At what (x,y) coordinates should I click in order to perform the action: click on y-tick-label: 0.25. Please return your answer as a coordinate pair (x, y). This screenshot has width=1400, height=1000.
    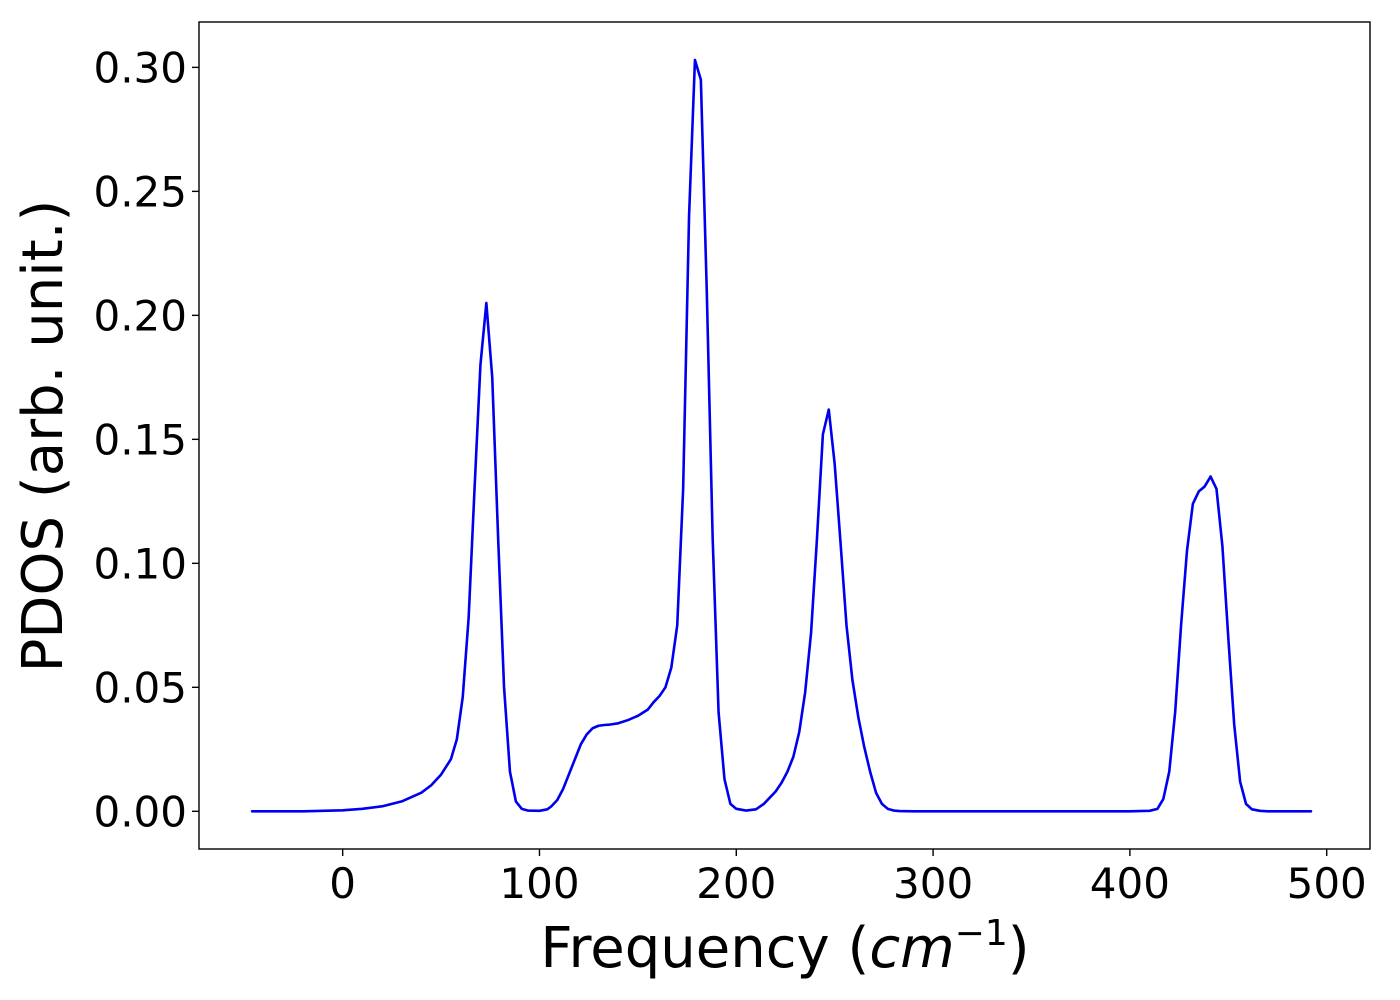
    Looking at the image, I should click on (140, 191).